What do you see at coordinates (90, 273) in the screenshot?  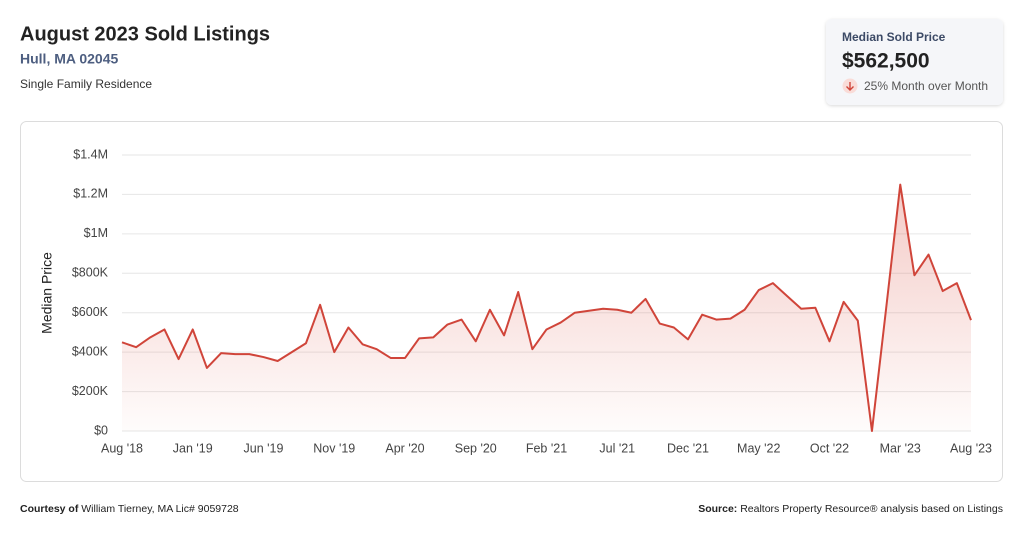 I see `y-tick-label: $800K` at bounding box center [90, 273].